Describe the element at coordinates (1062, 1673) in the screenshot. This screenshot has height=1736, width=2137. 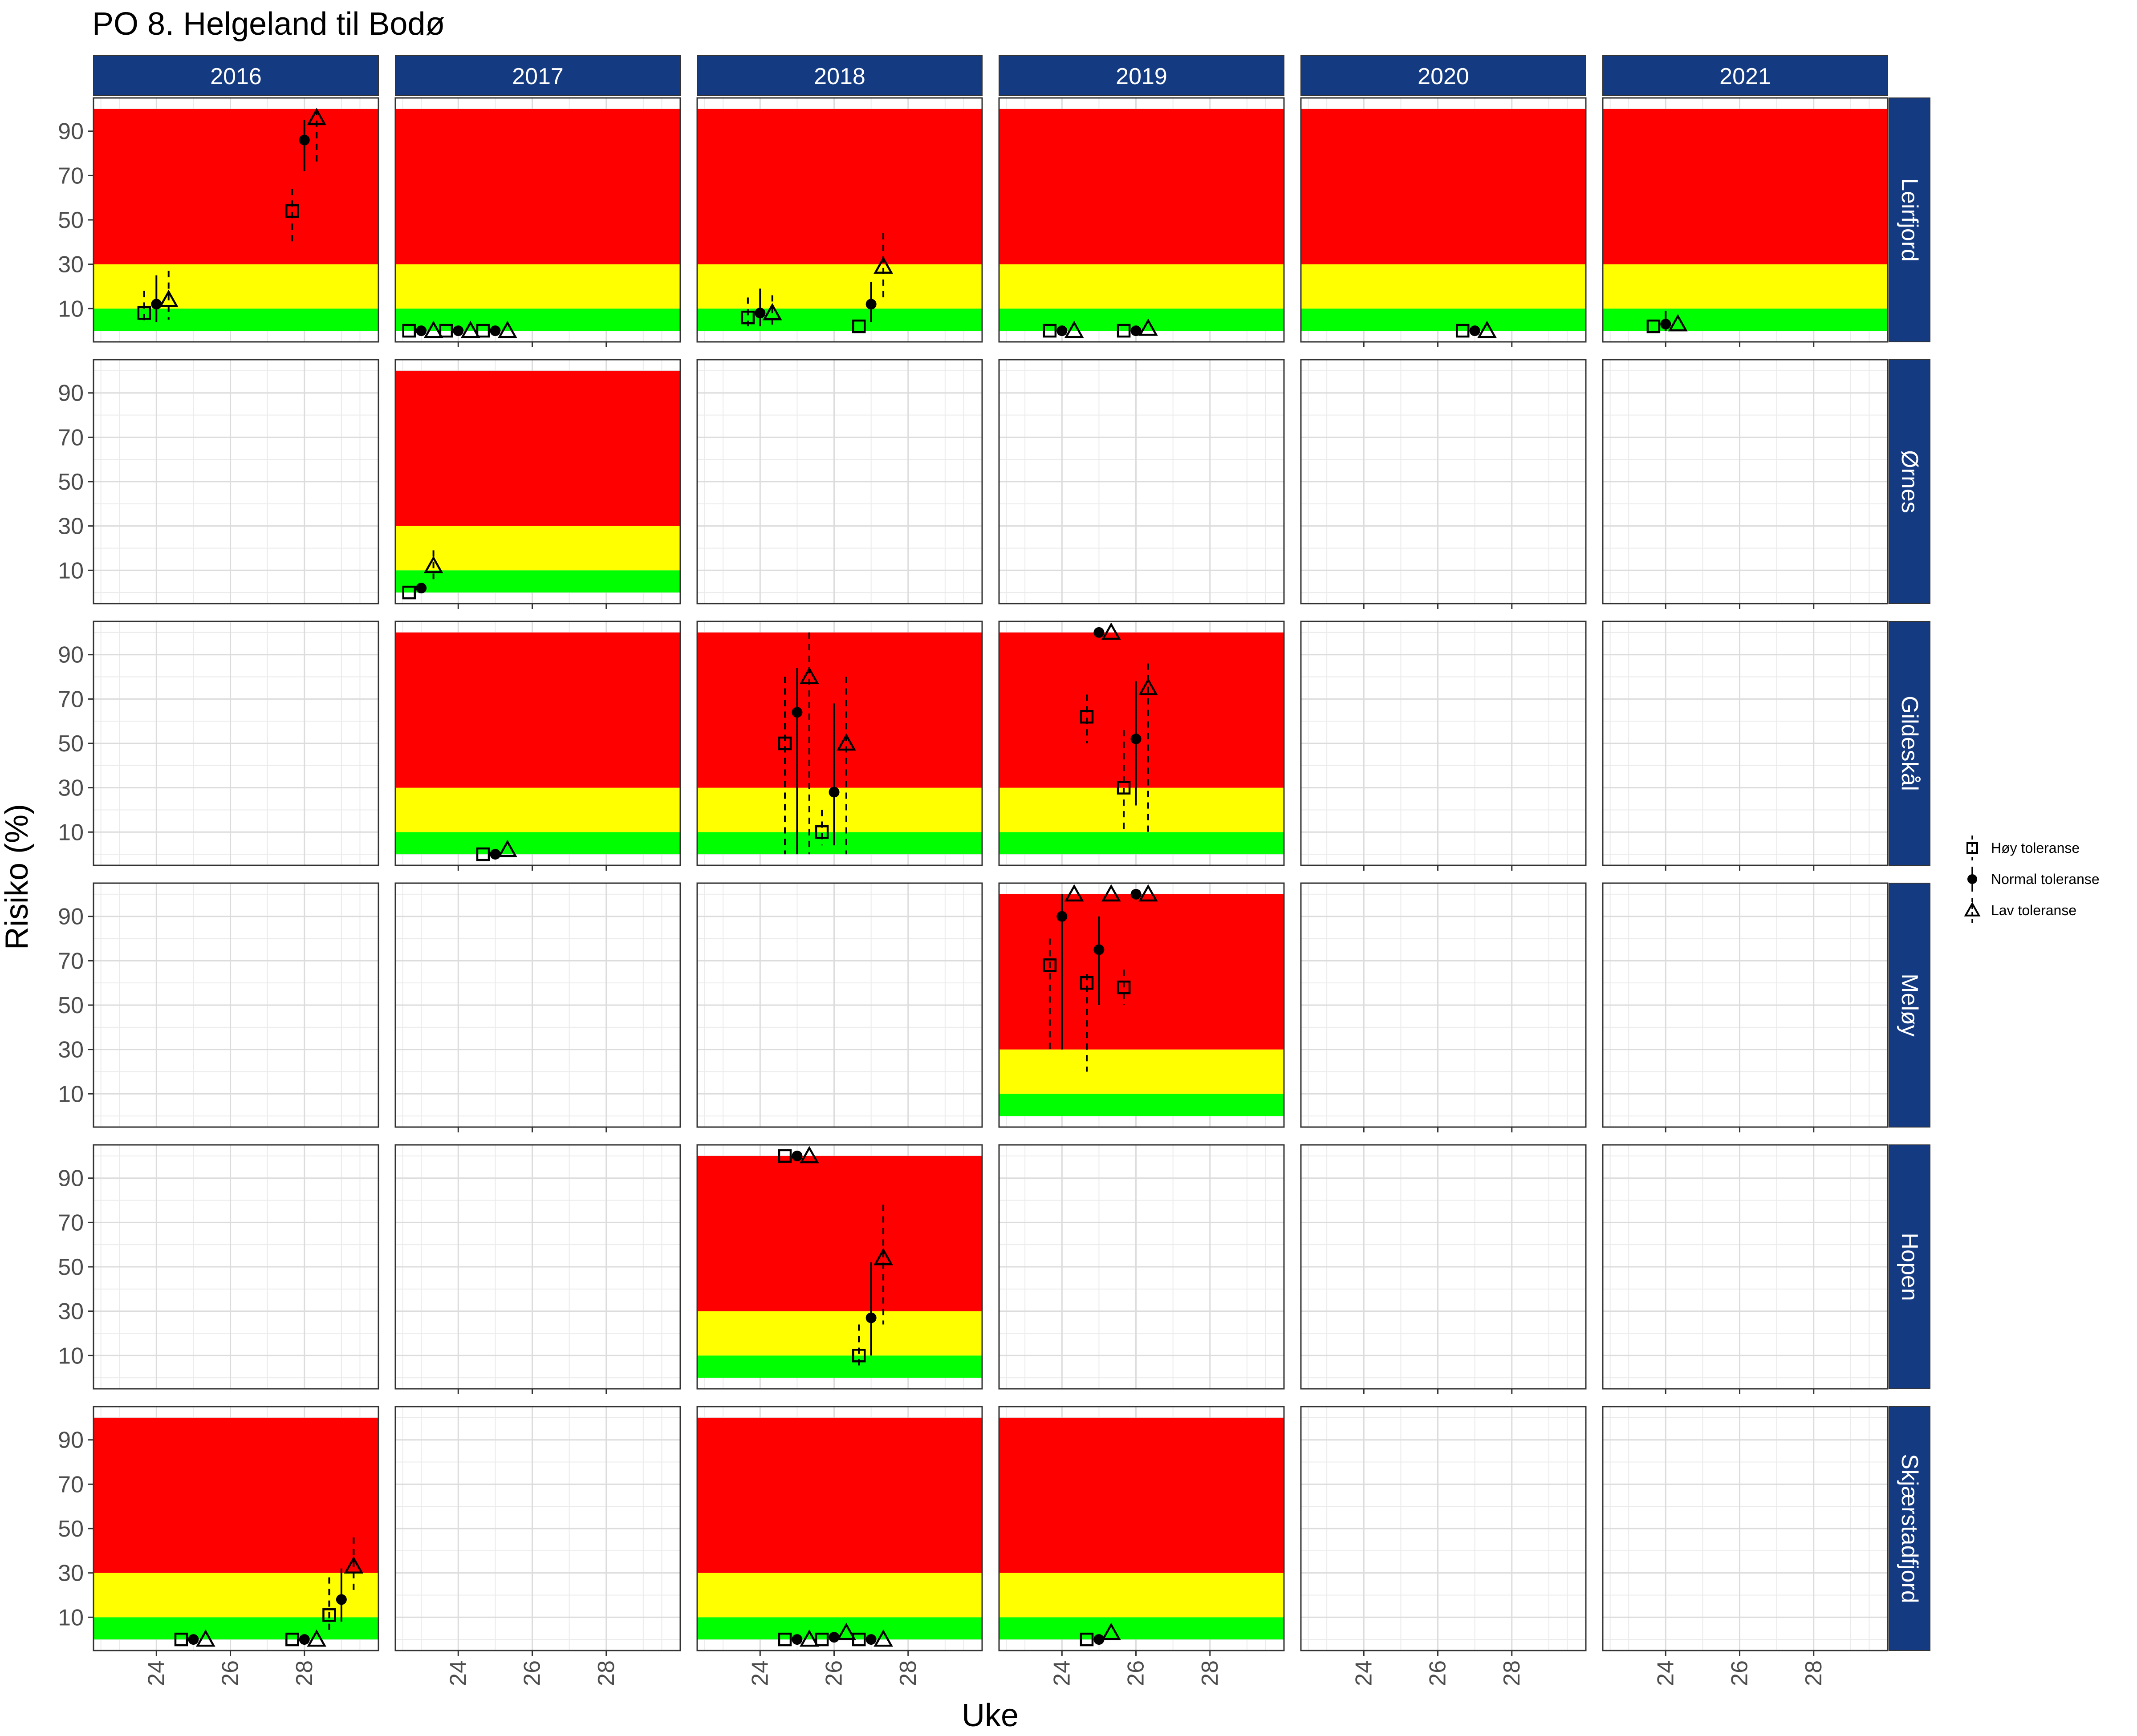
I see `x-tick-label: 24` at that location.